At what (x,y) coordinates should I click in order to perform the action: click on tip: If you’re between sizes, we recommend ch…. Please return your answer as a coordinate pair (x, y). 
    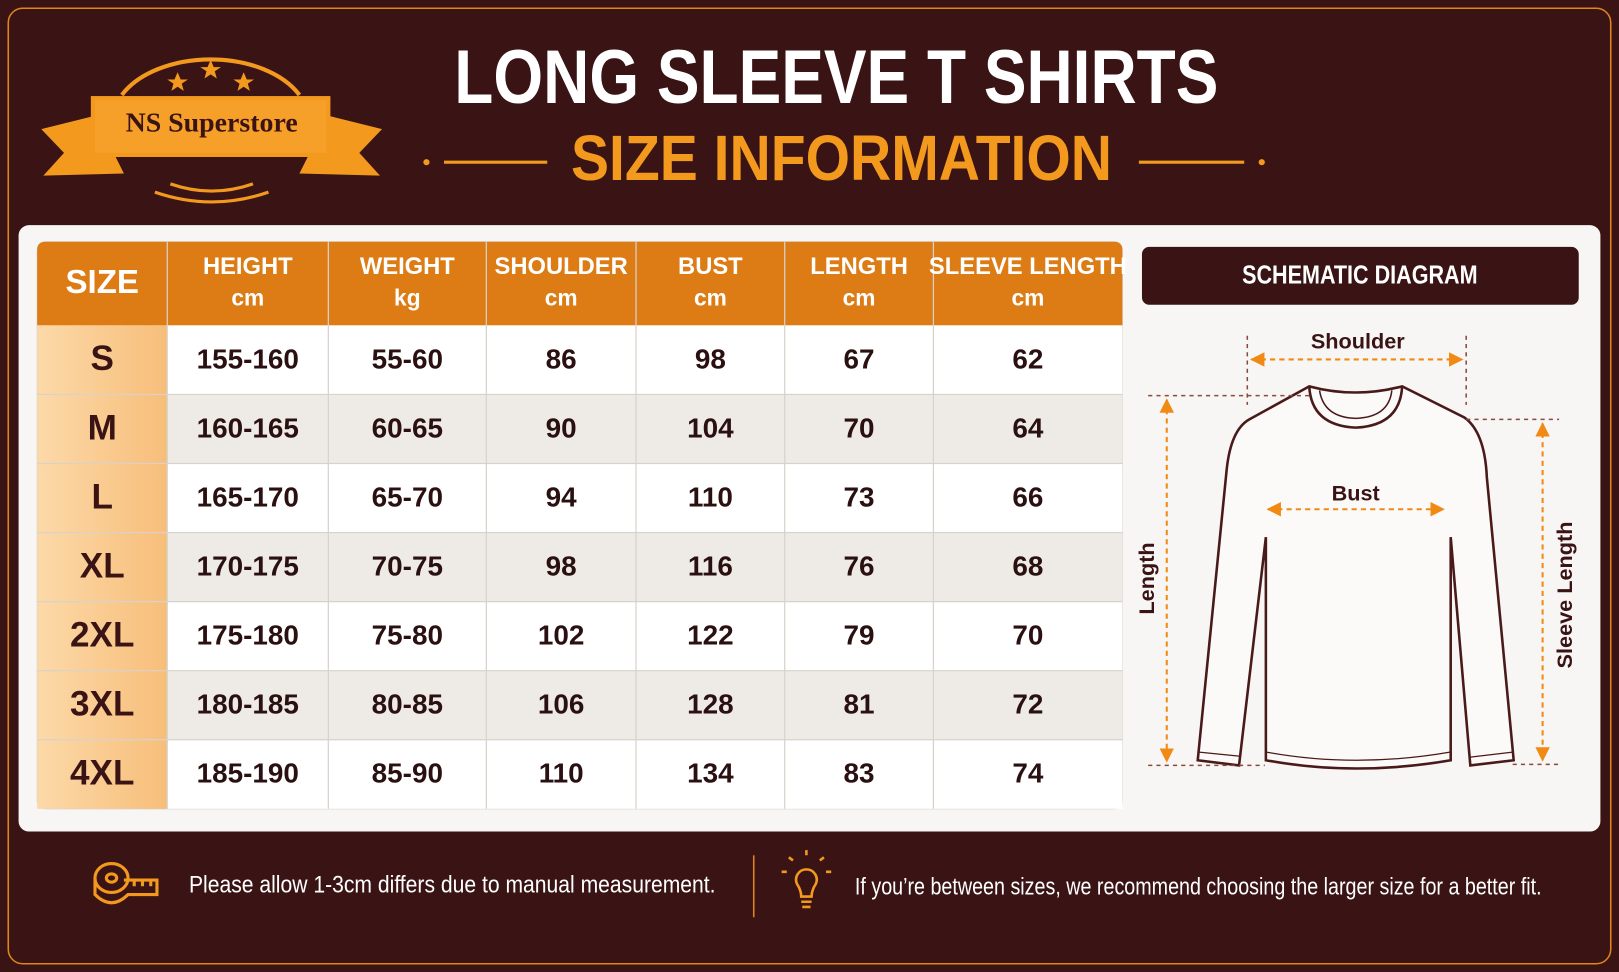
    Looking at the image, I should click on (1198, 887).